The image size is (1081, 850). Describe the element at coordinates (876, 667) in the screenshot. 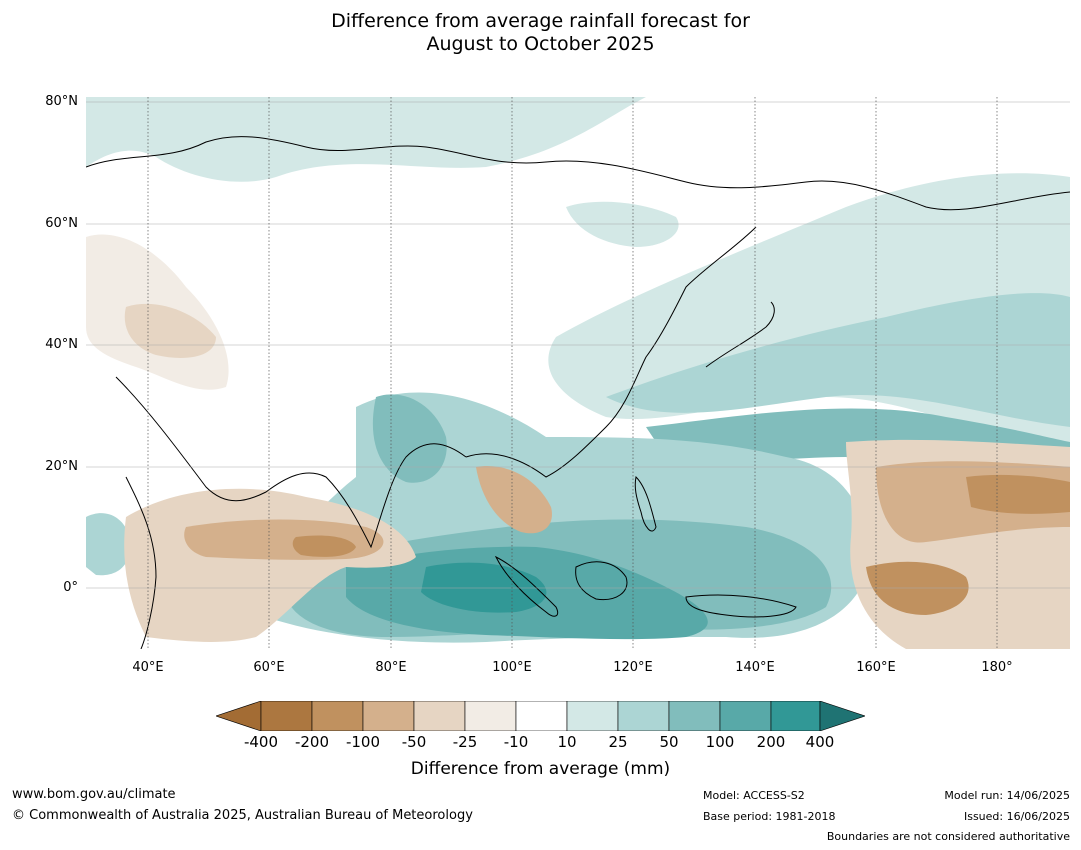

I see `lon-label-160e: 160°E` at that location.